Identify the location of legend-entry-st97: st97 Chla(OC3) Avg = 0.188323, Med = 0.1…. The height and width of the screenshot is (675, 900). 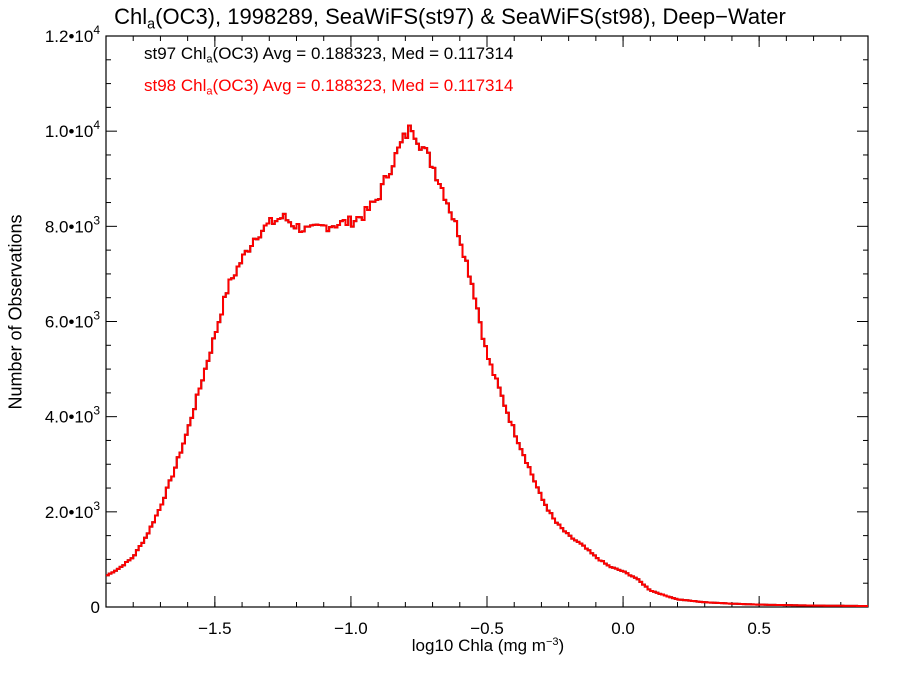
(329, 55).